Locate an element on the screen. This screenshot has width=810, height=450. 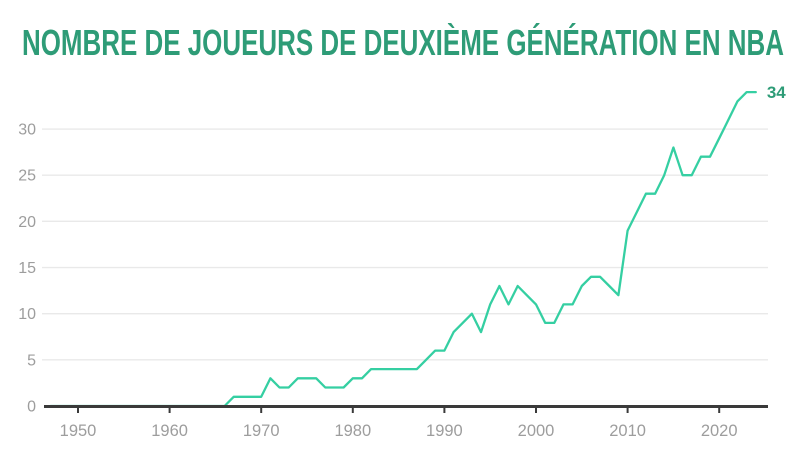
x-tick-label-2020: 2020 is located at coordinates (719, 431).